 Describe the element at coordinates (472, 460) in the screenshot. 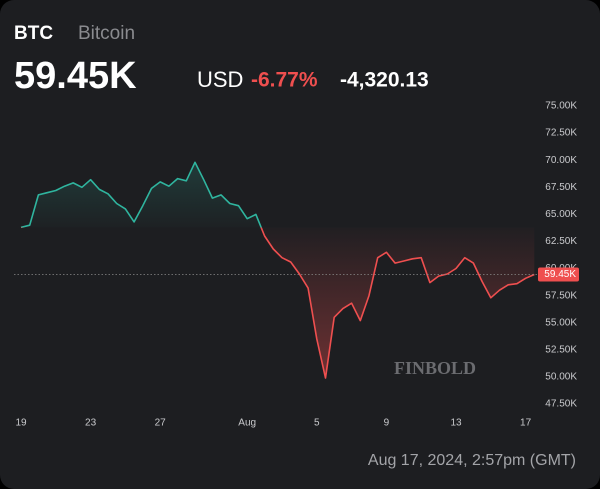

I see `timestamp: Aug 17, 2024, 2:57pm (GMT)` at that location.